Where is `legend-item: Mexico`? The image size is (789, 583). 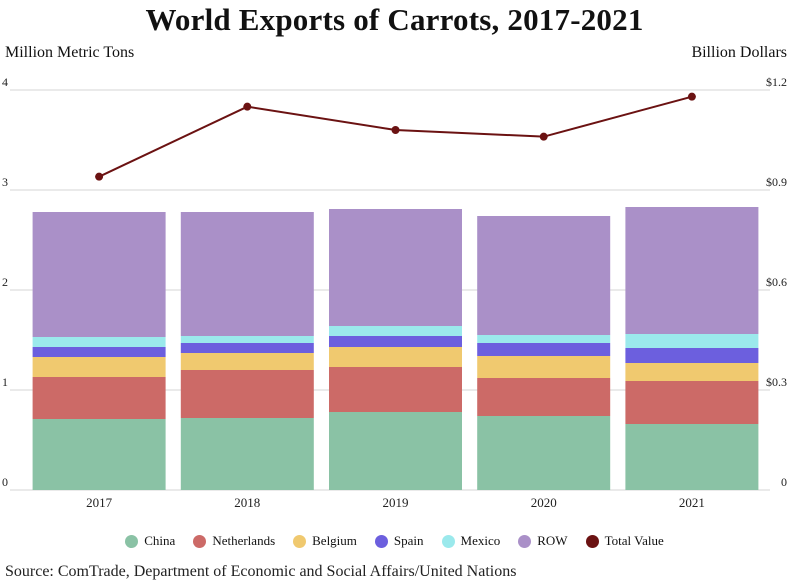 legend-item: Mexico is located at coordinates (471, 541).